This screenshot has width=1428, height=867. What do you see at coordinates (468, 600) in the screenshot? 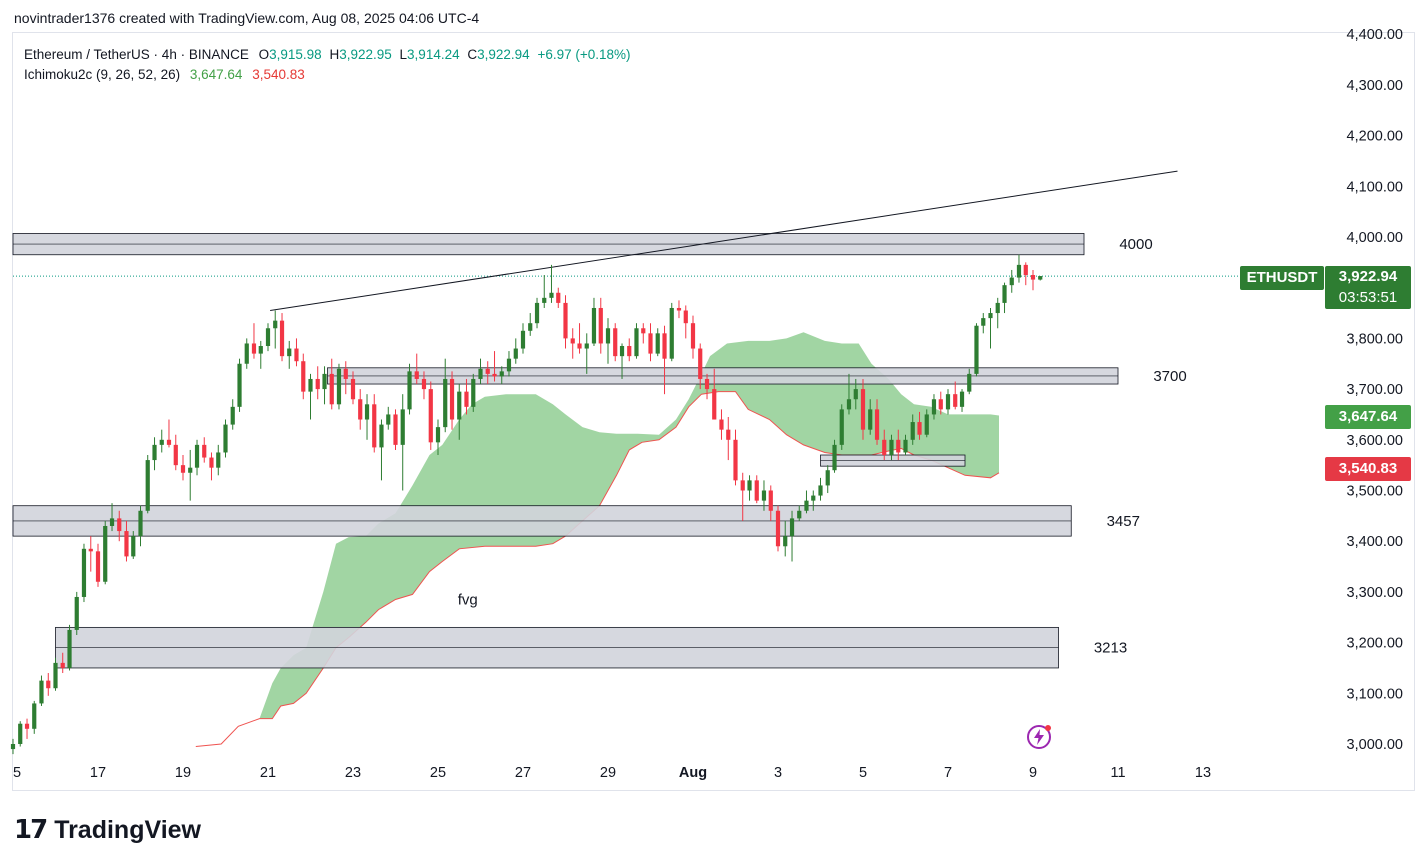
I see `annotation-fvg: fvg` at bounding box center [468, 600].